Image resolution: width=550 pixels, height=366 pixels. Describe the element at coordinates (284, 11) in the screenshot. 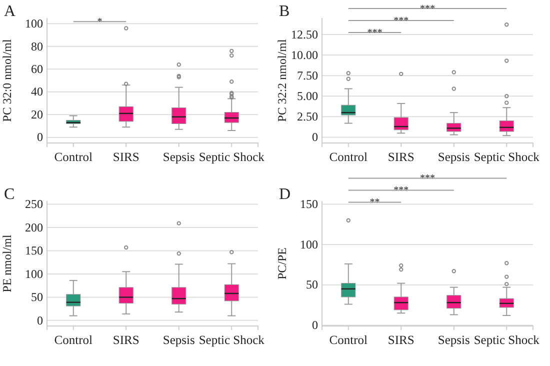

I see `chart-title: B` at that location.